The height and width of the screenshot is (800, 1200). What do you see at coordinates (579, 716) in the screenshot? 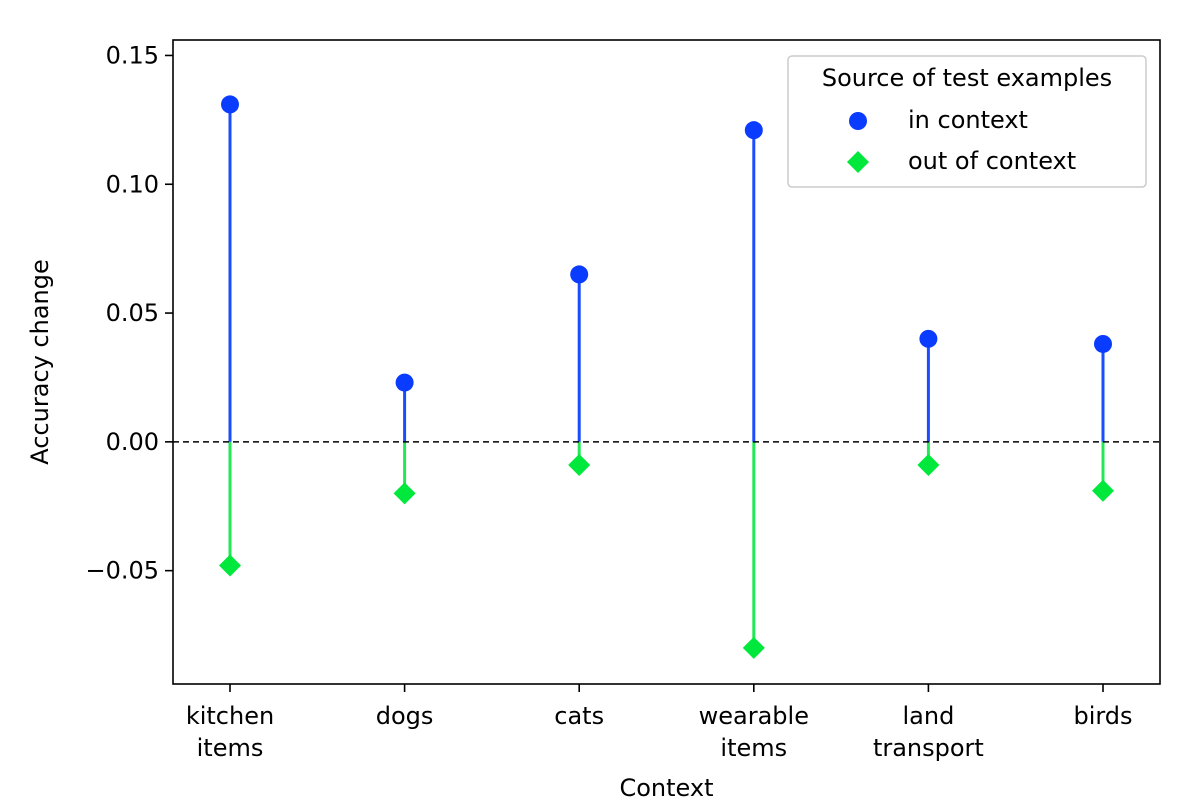
I see `x-tick-label: cats` at bounding box center [579, 716].